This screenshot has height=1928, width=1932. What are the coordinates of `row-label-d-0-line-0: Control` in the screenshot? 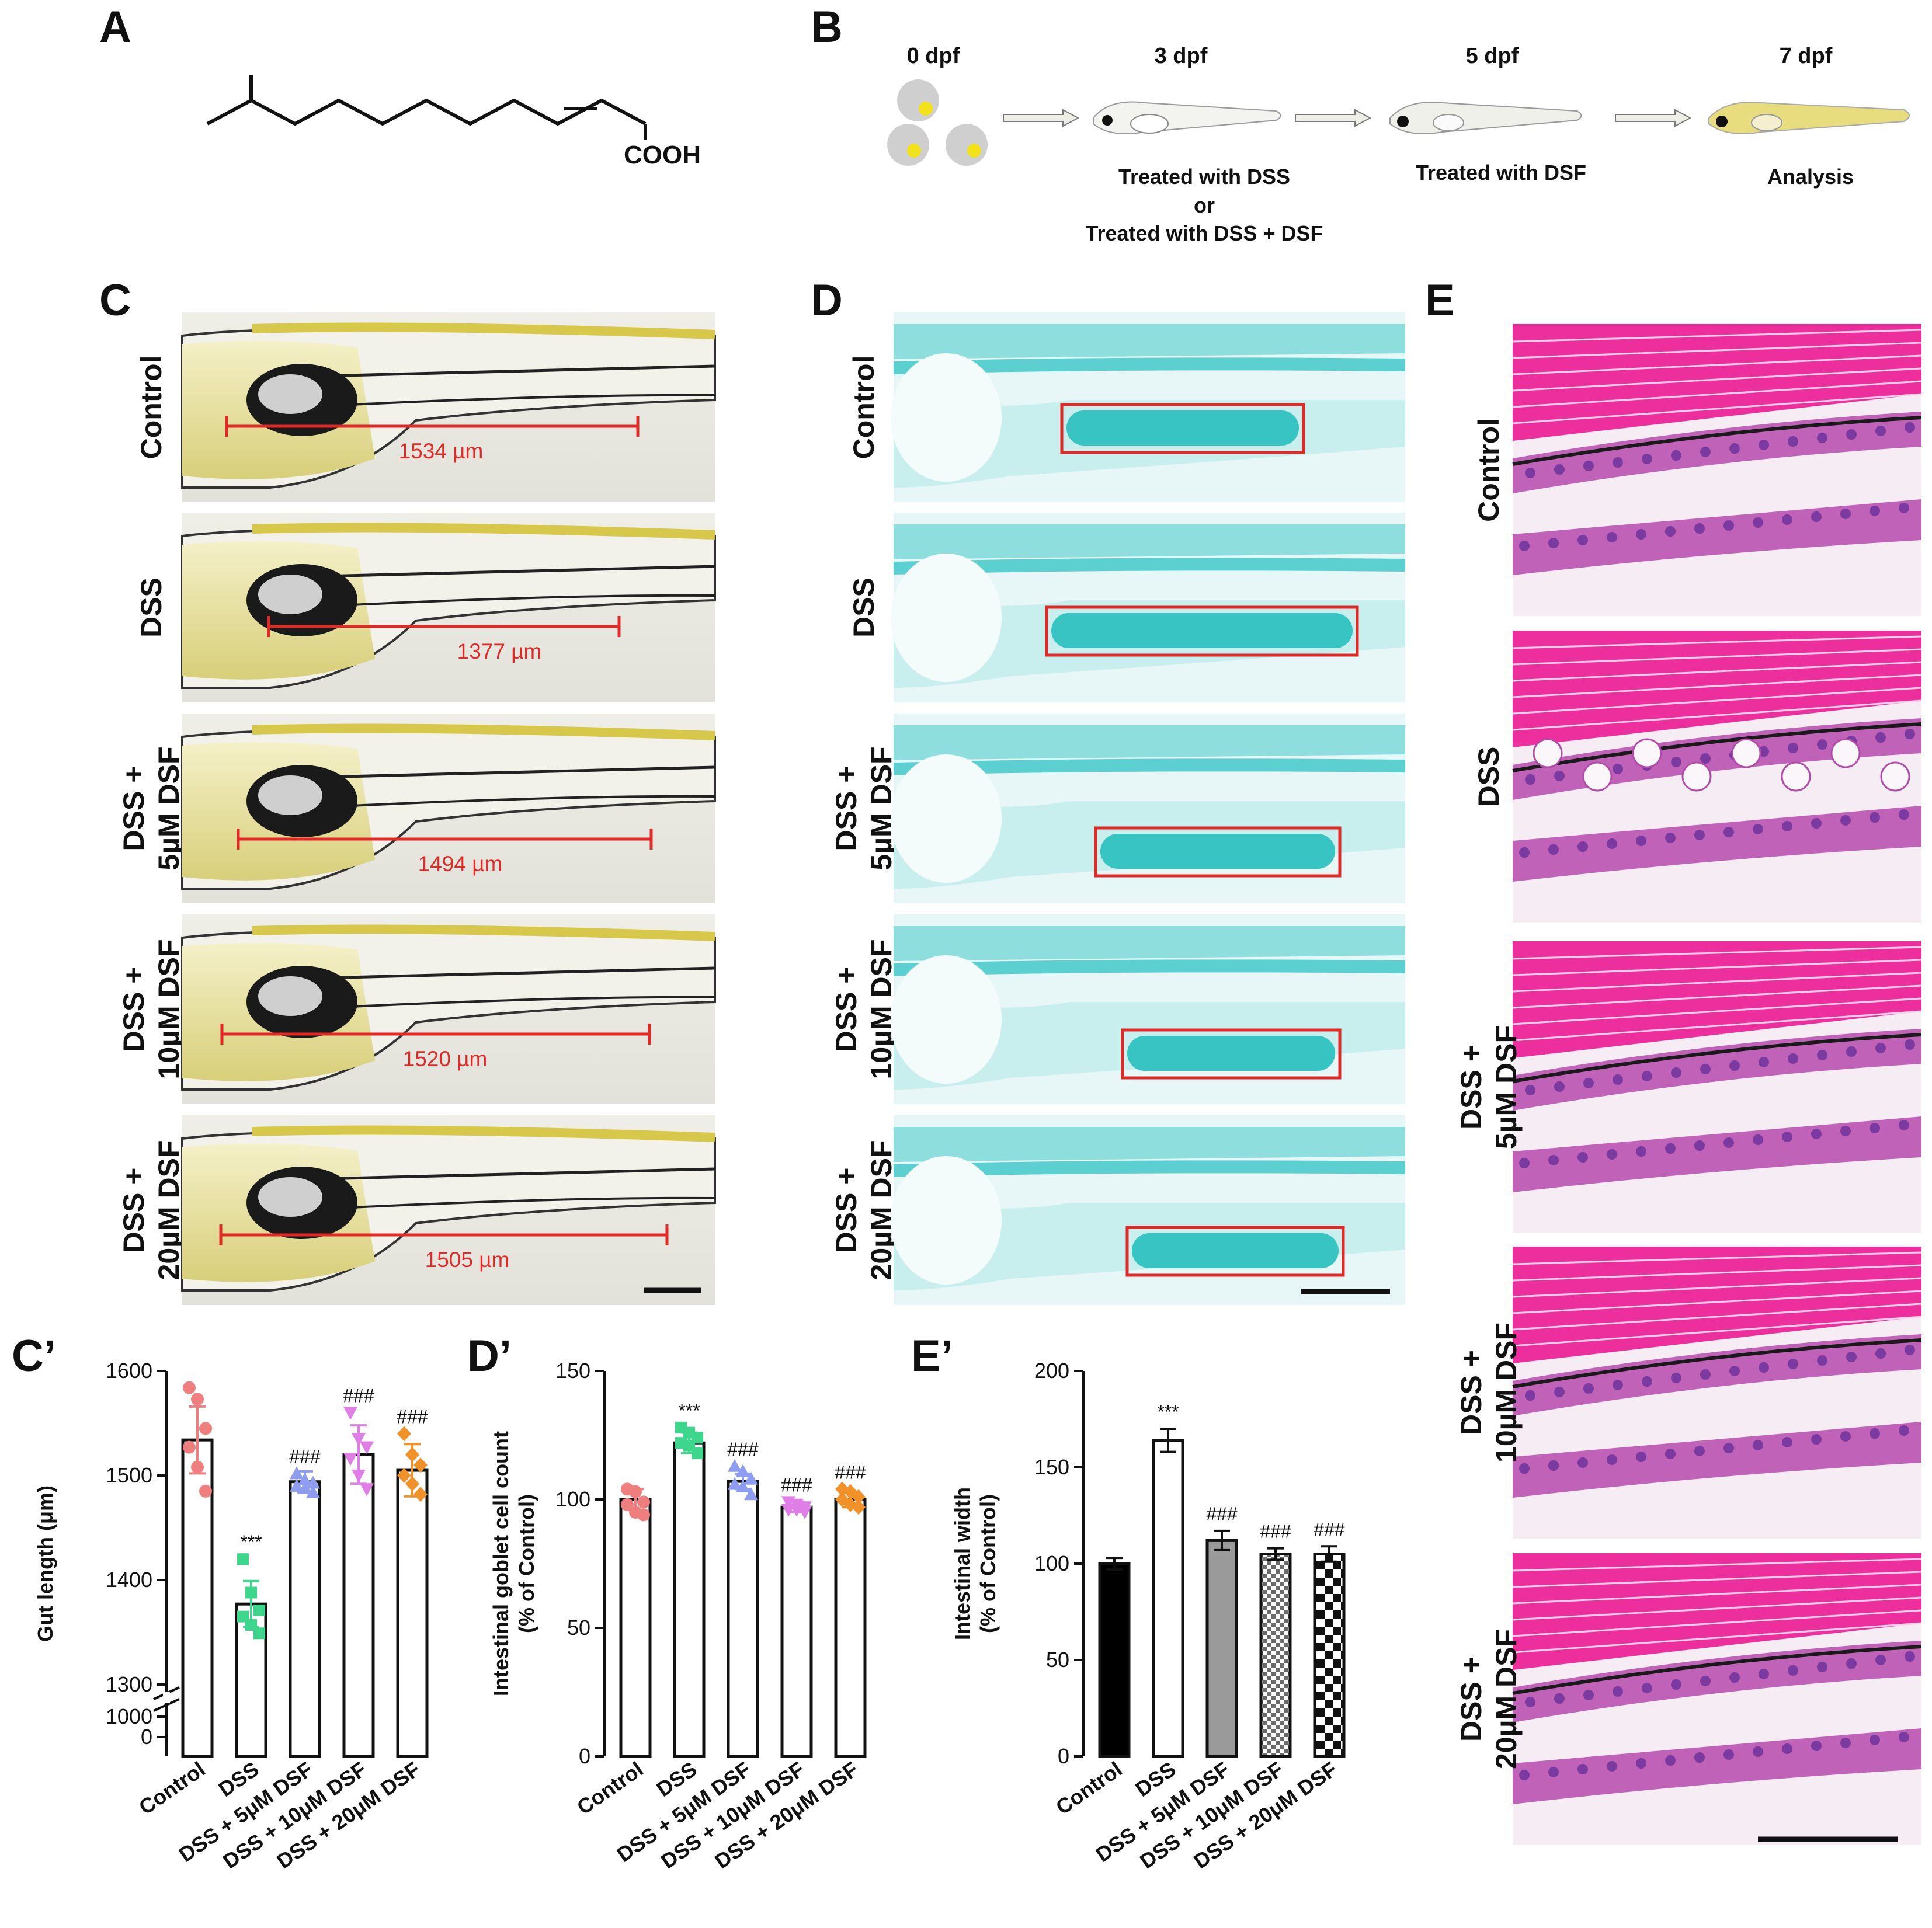 It's located at (864, 408).